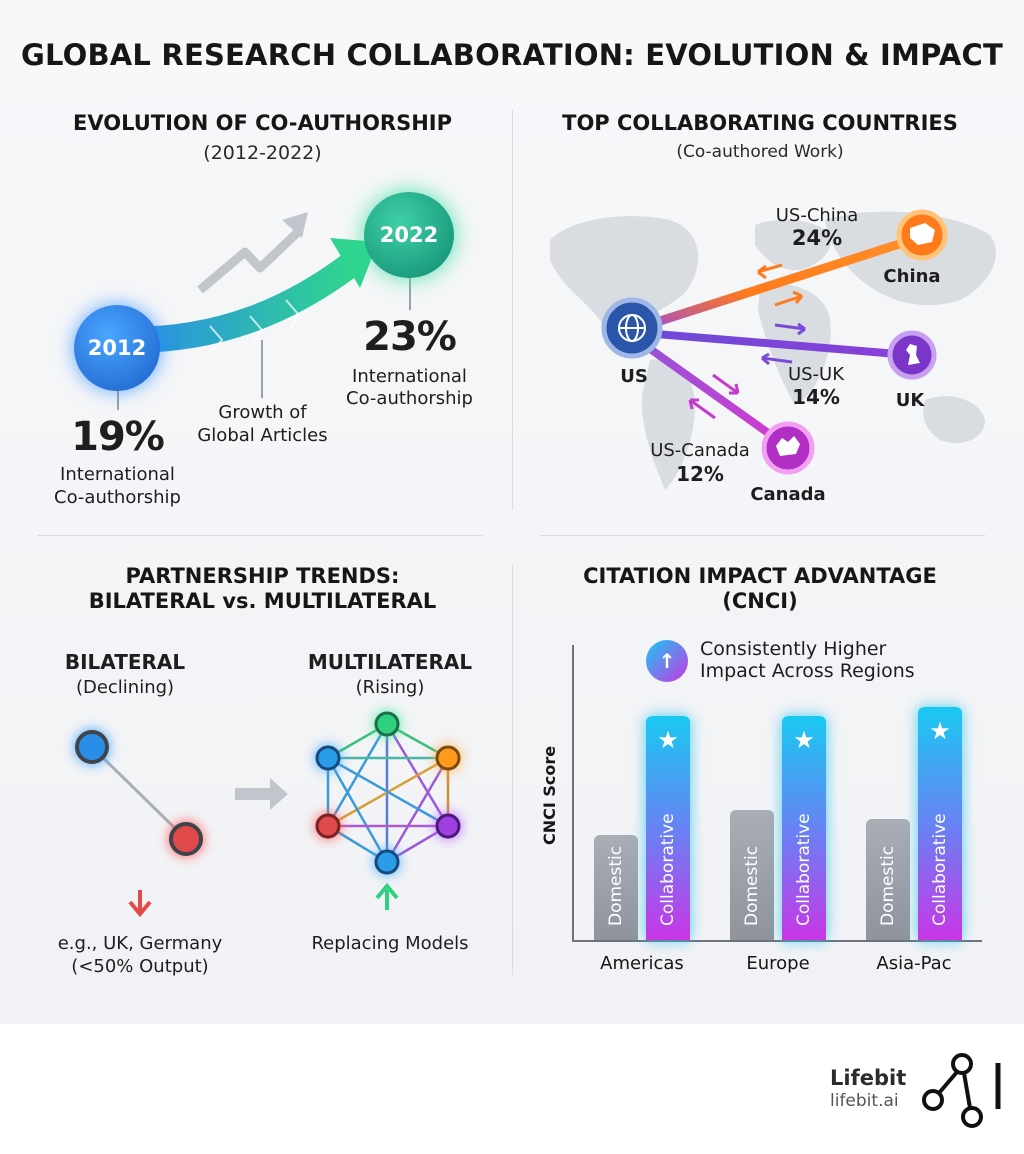  What do you see at coordinates (262, 601) in the screenshot?
I see `partnership-title-line2: BILATERAL vs. MULTILATERAL` at bounding box center [262, 601].